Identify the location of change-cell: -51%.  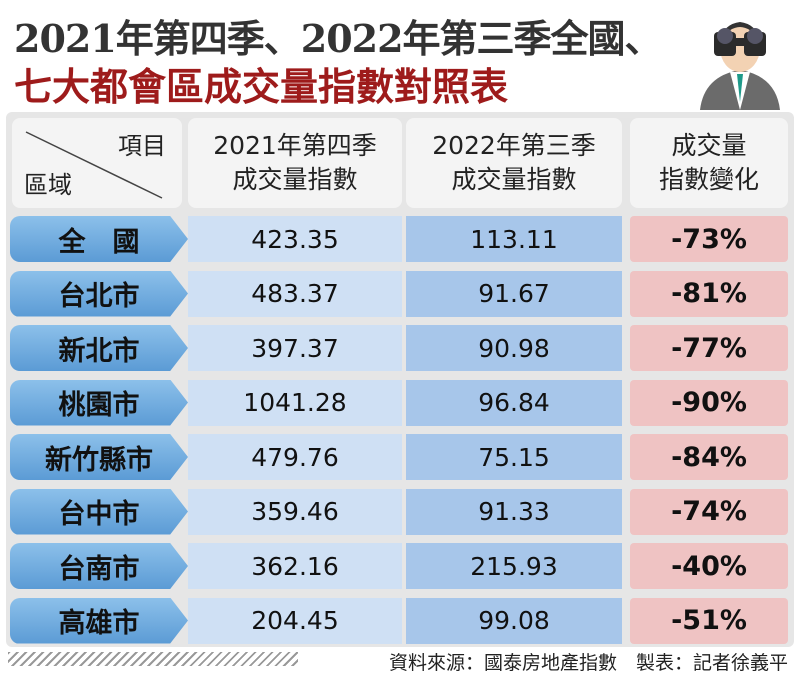
(709, 620).